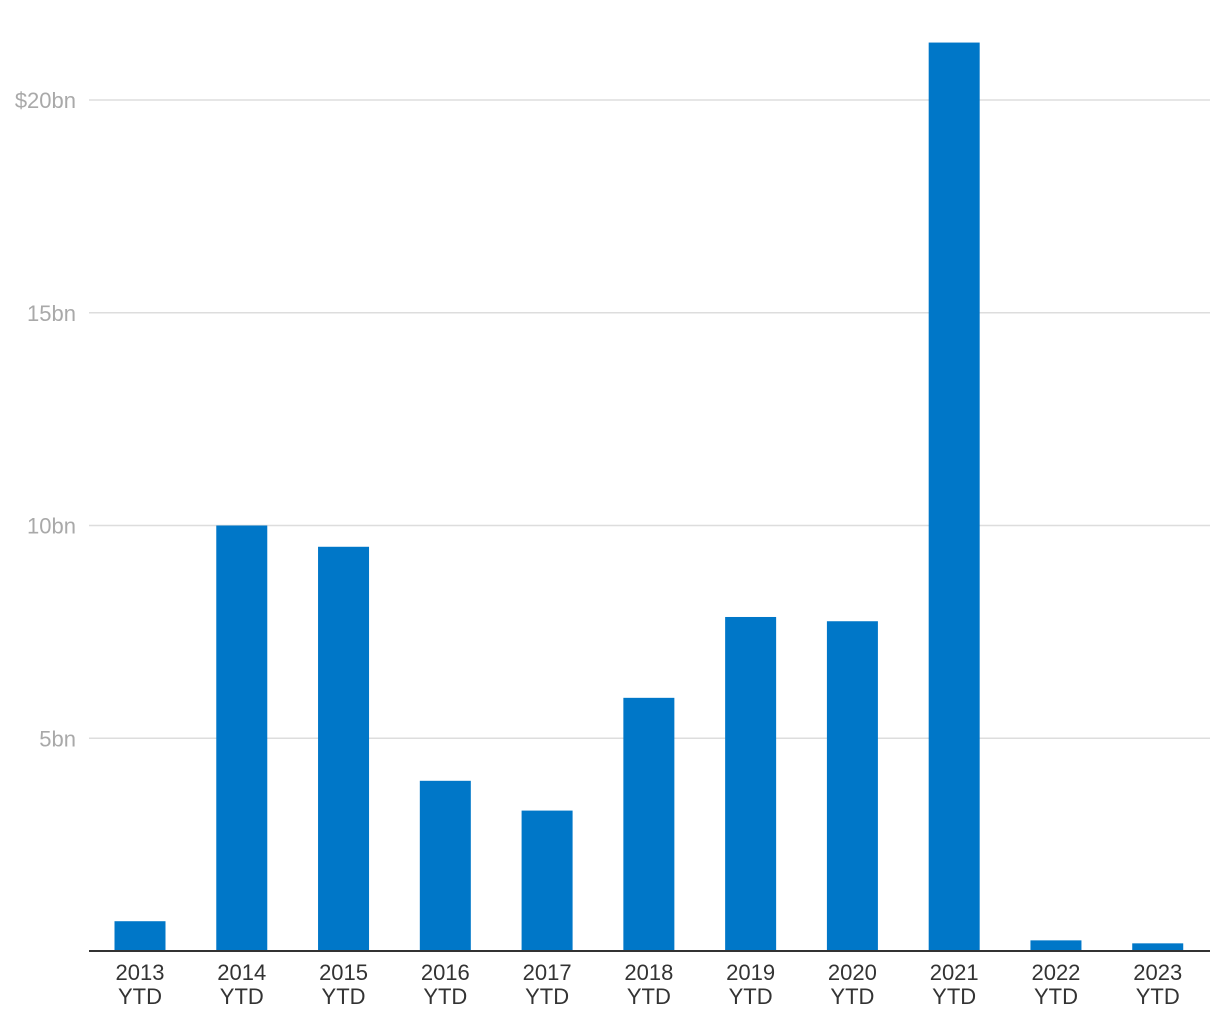 The height and width of the screenshot is (1020, 1220). What do you see at coordinates (51, 313) in the screenshot?
I see `y-tick-label: 15bn` at bounding box center [51, 313].